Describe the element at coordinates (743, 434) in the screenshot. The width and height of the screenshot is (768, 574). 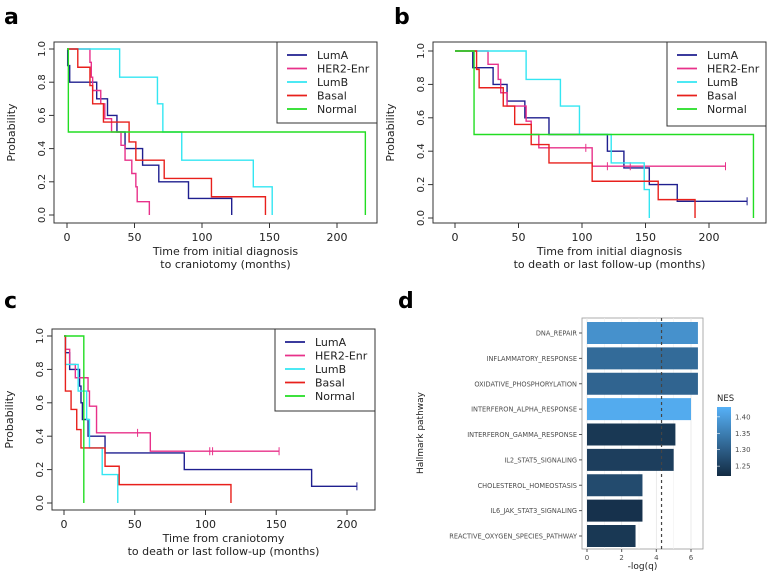
I see `colorbar-tick-label: 1.35` at that location.